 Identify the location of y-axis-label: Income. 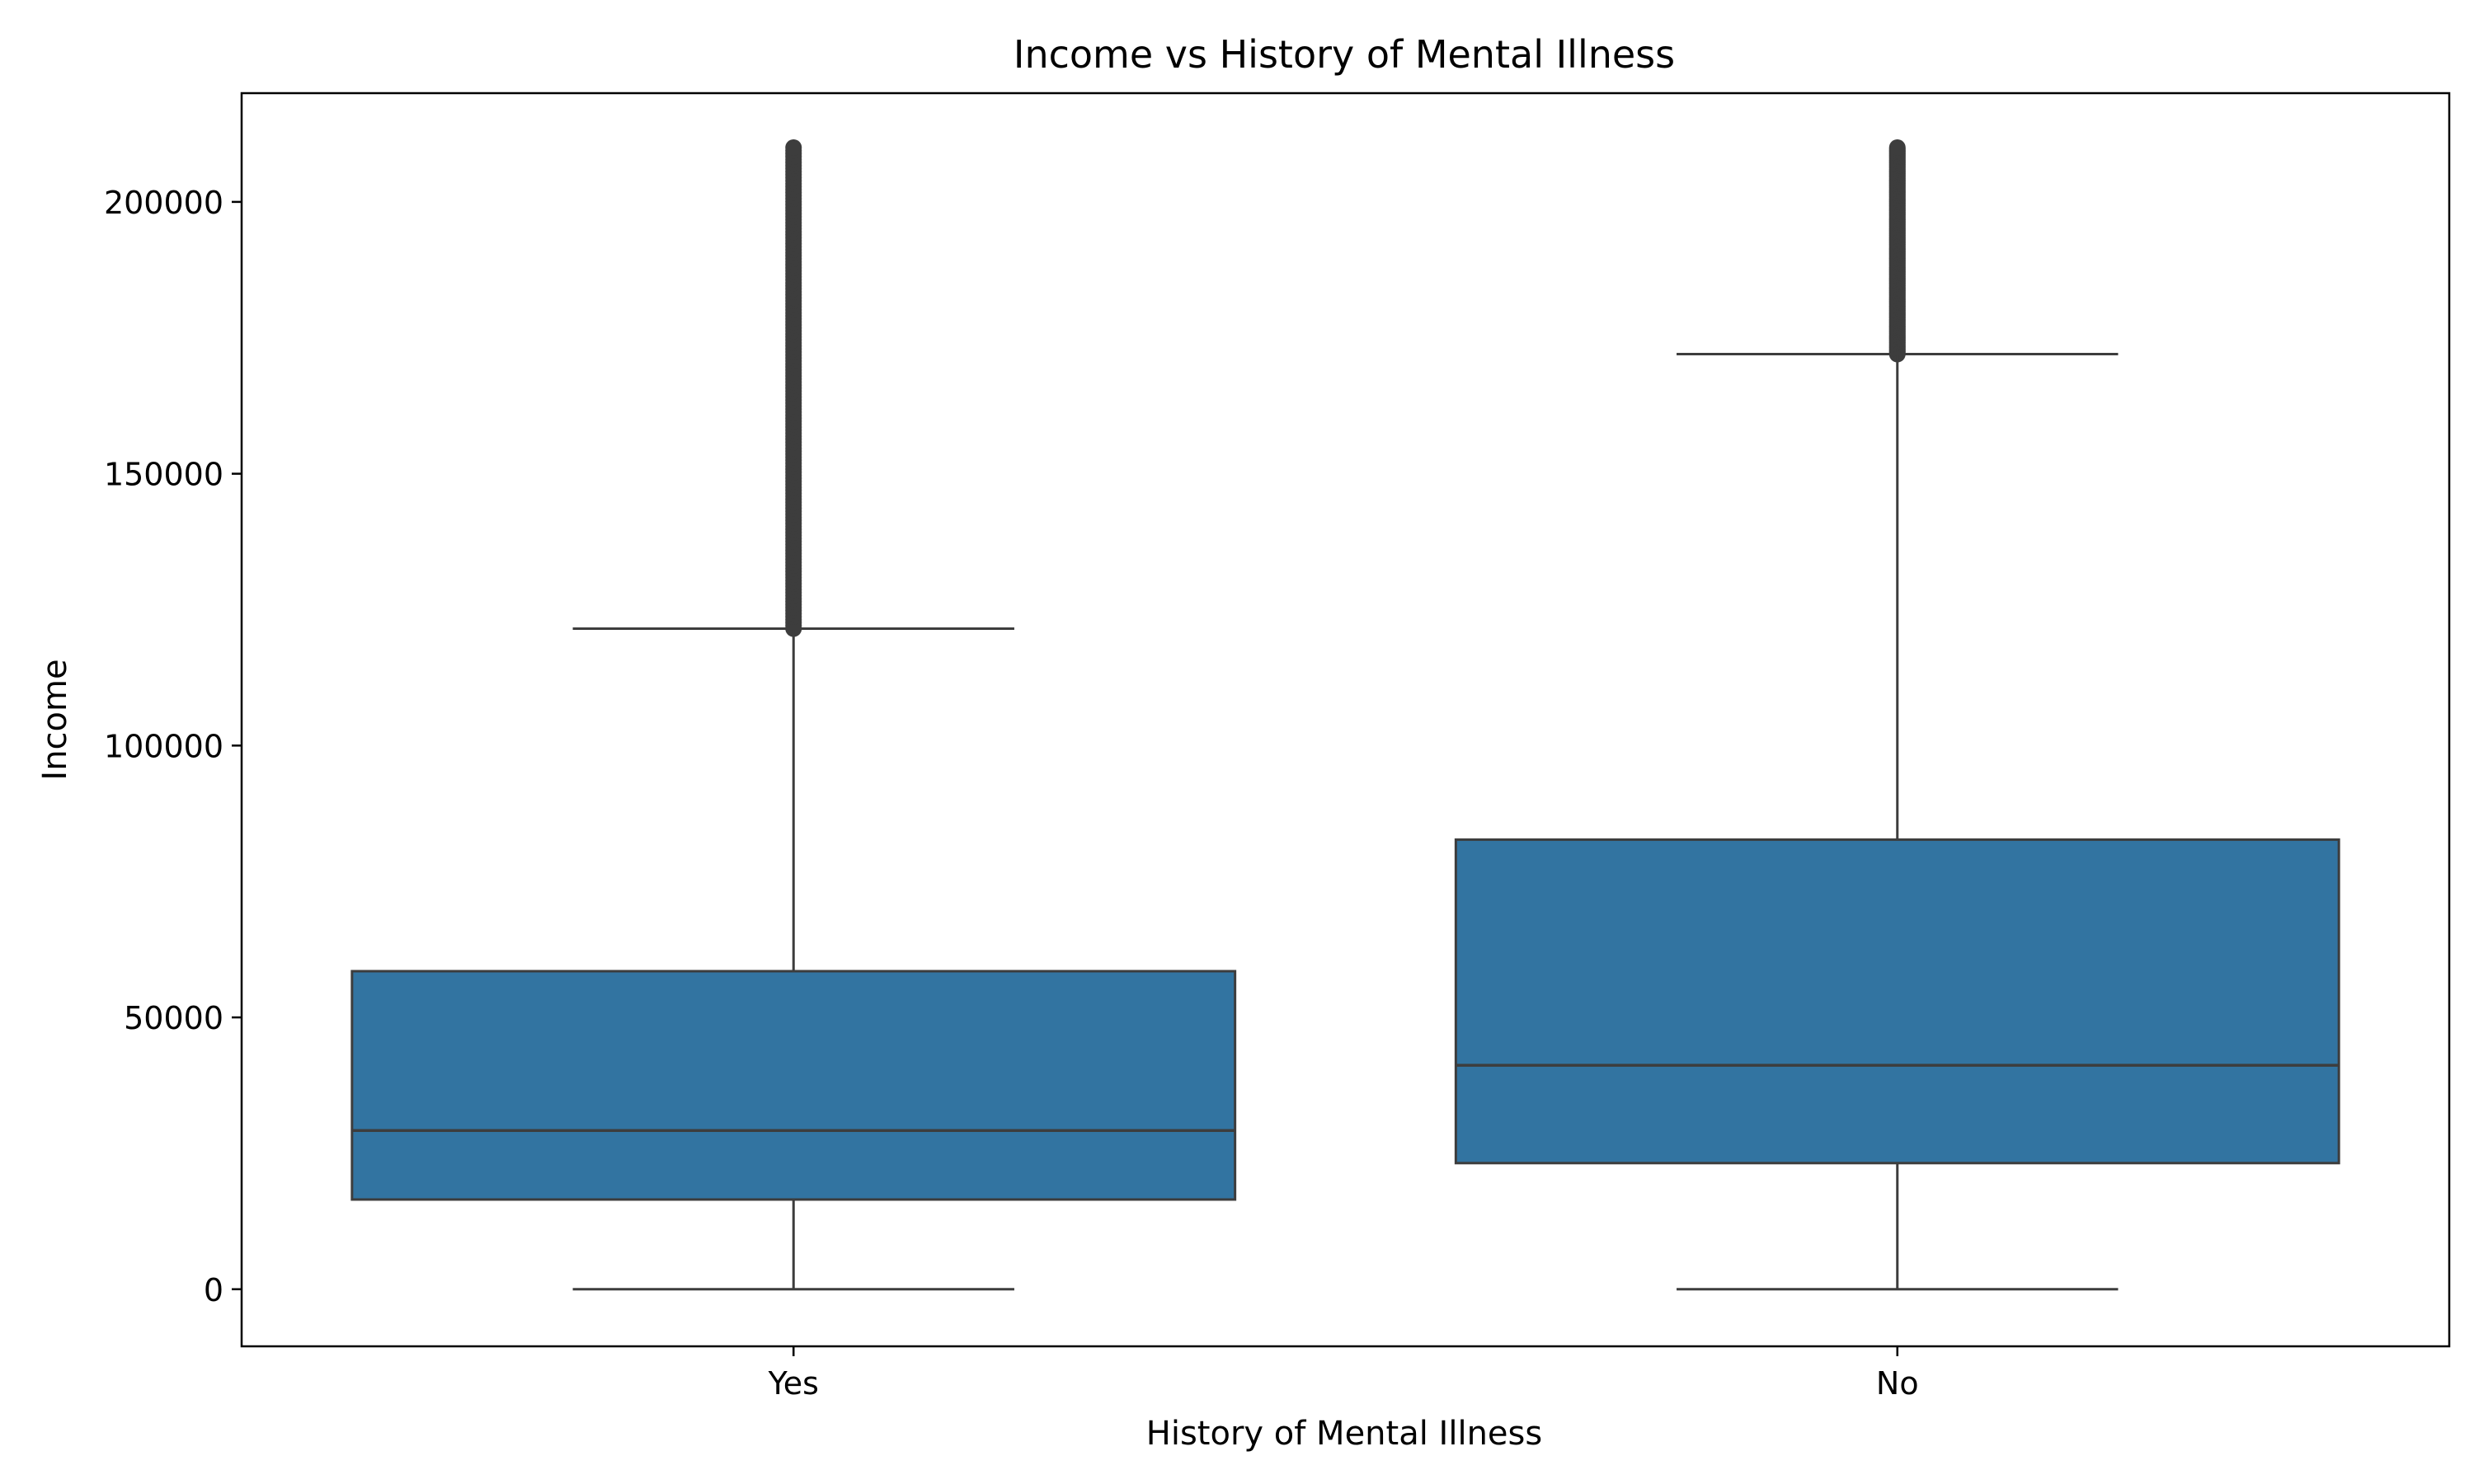
(55, 719).